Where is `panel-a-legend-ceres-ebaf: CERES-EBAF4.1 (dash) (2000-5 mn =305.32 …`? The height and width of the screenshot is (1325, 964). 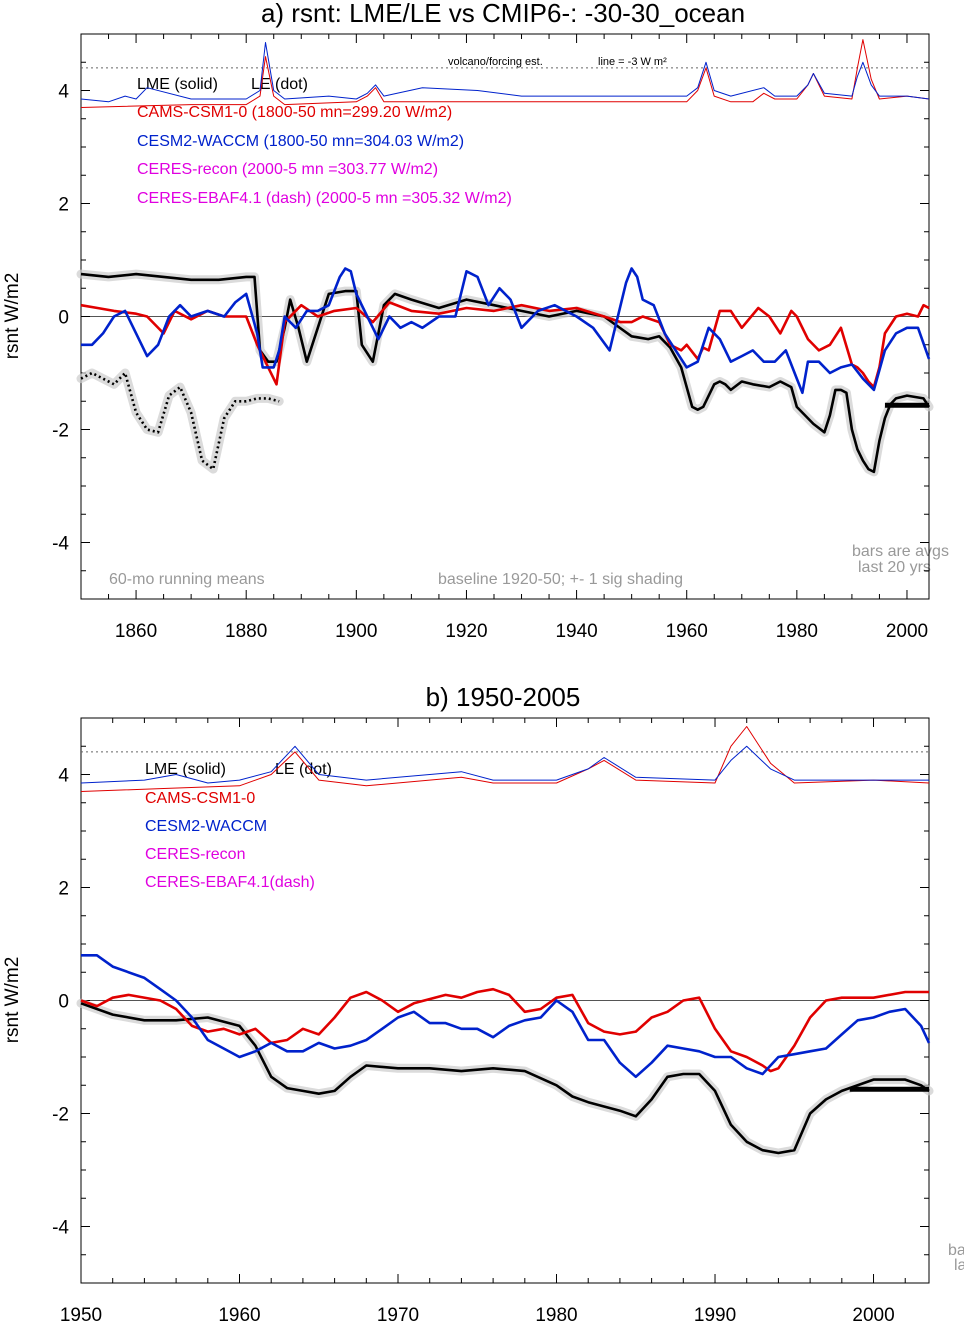
panel-a-legend-ceres-ebaf: CERES-EBAF4.1 (dash) (2000-5 mn =305.32 … is located at coordinates (324, 198).